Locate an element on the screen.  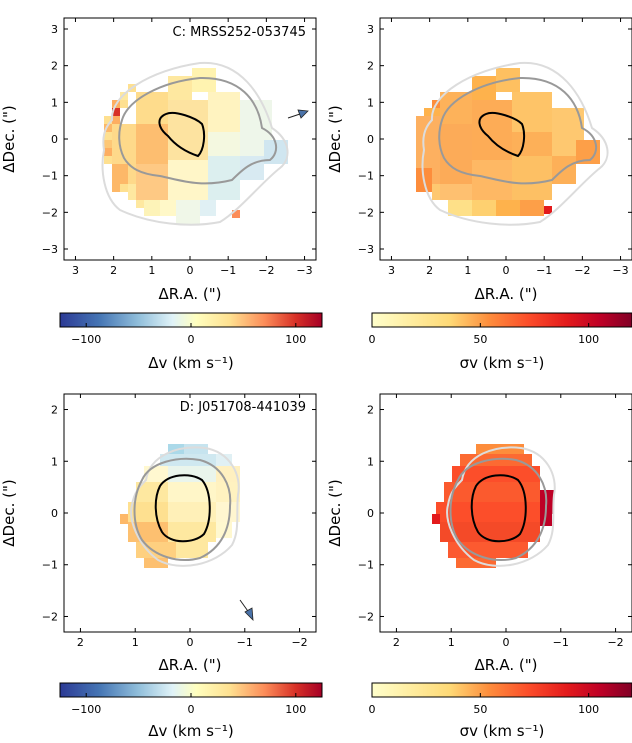
dispersion-map-c is located at coordinates (508, 142).